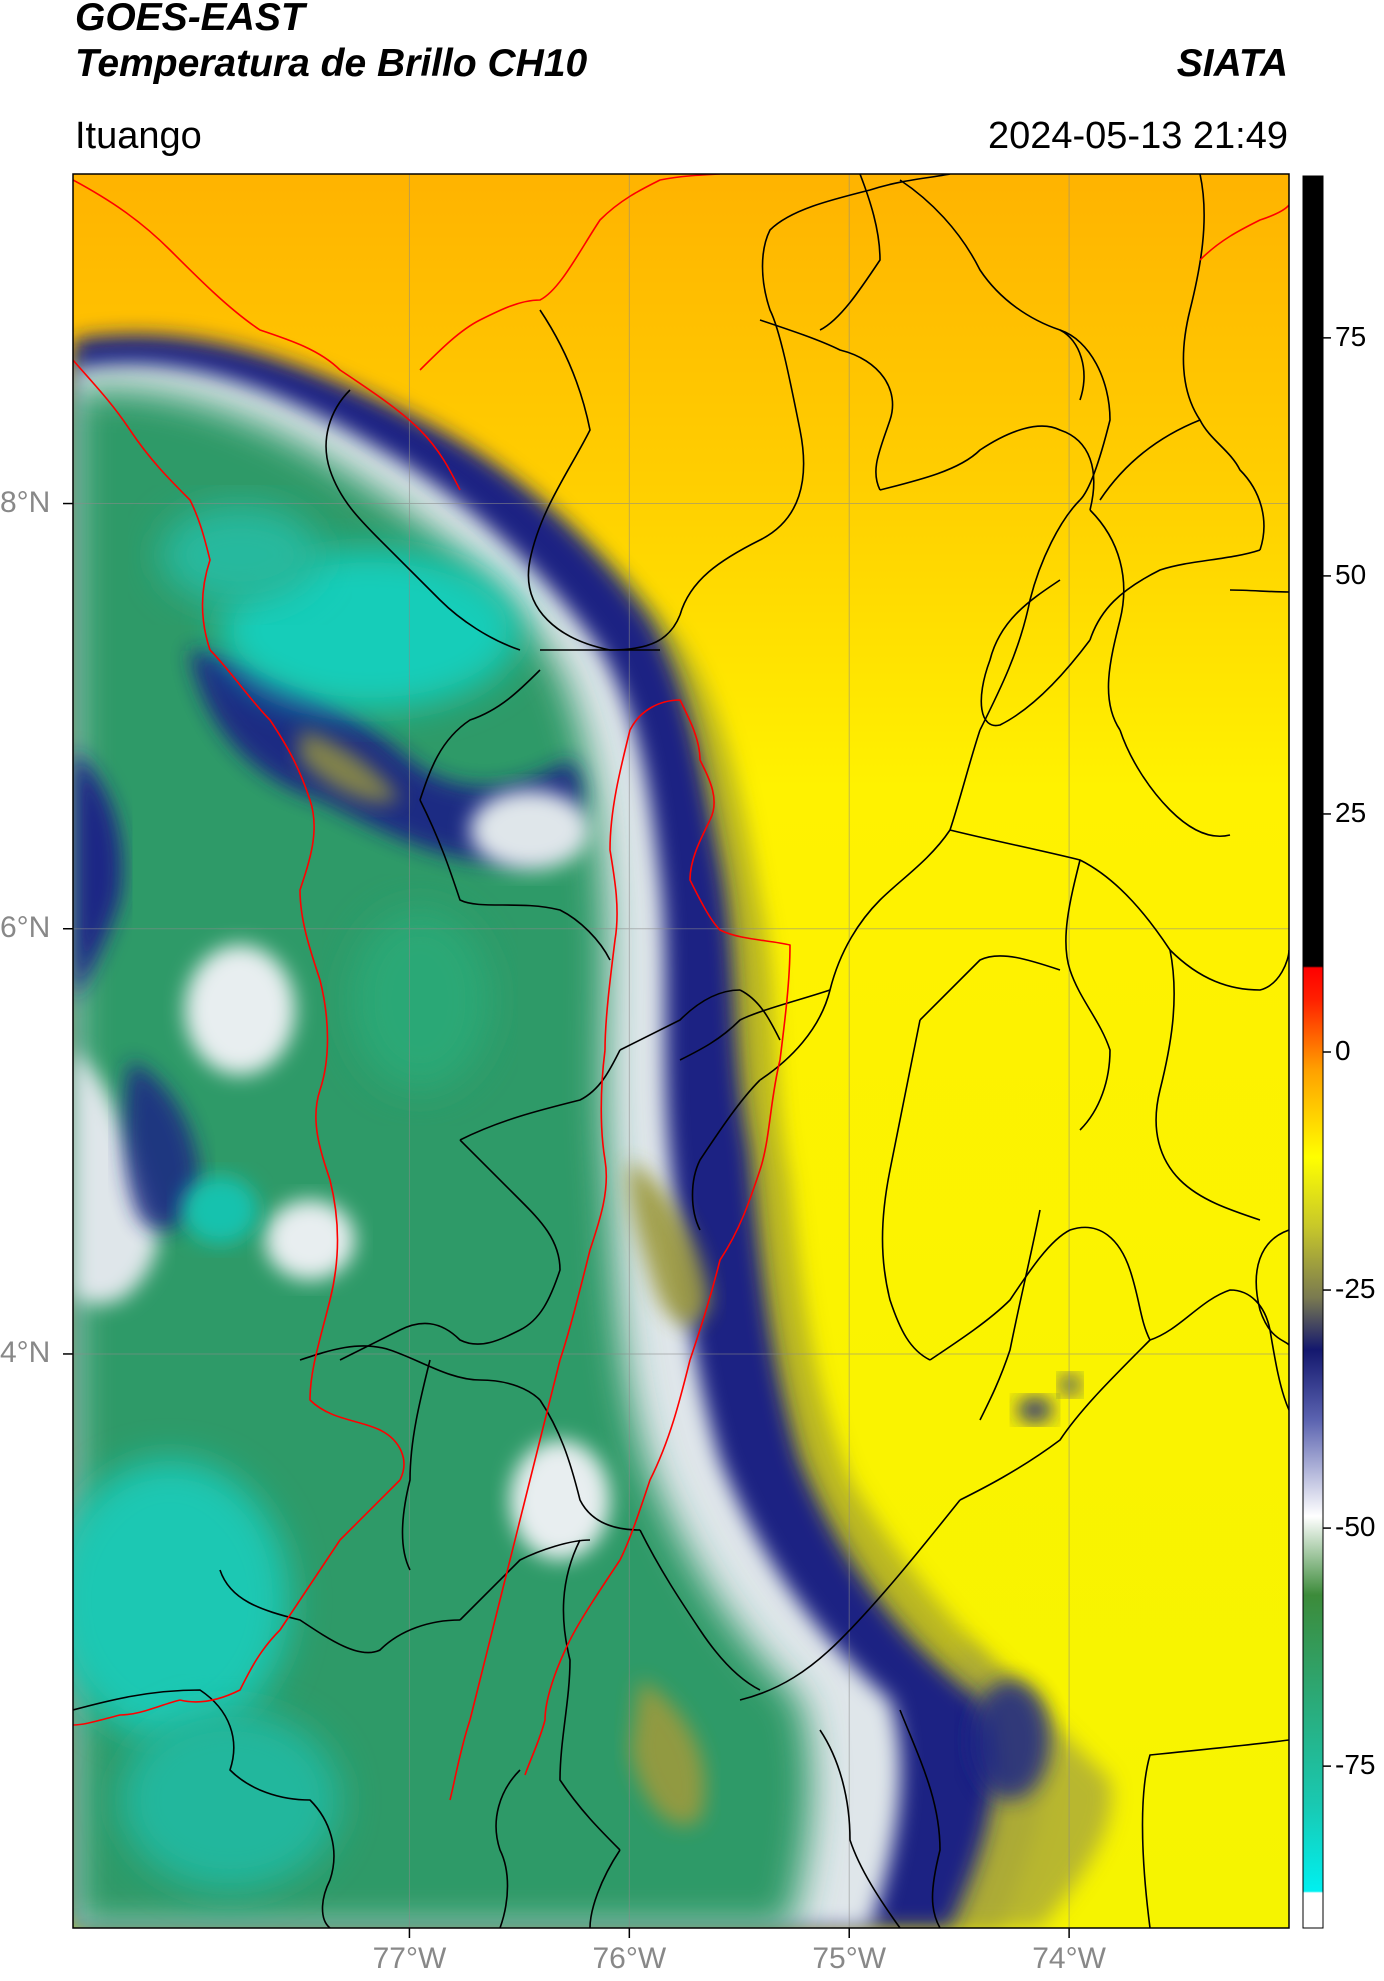 Image resolution: width=1384 pixels, height=1981 pixels. I want to click on colorbar-tick-label: 75, so click(1351, 336).